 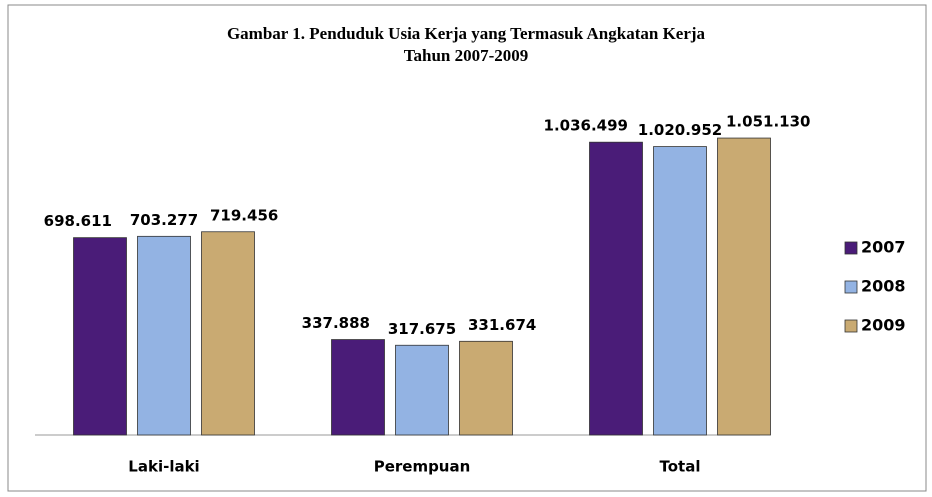 I want to click on value-label: 1.020.952, so click(x=680, y=130).